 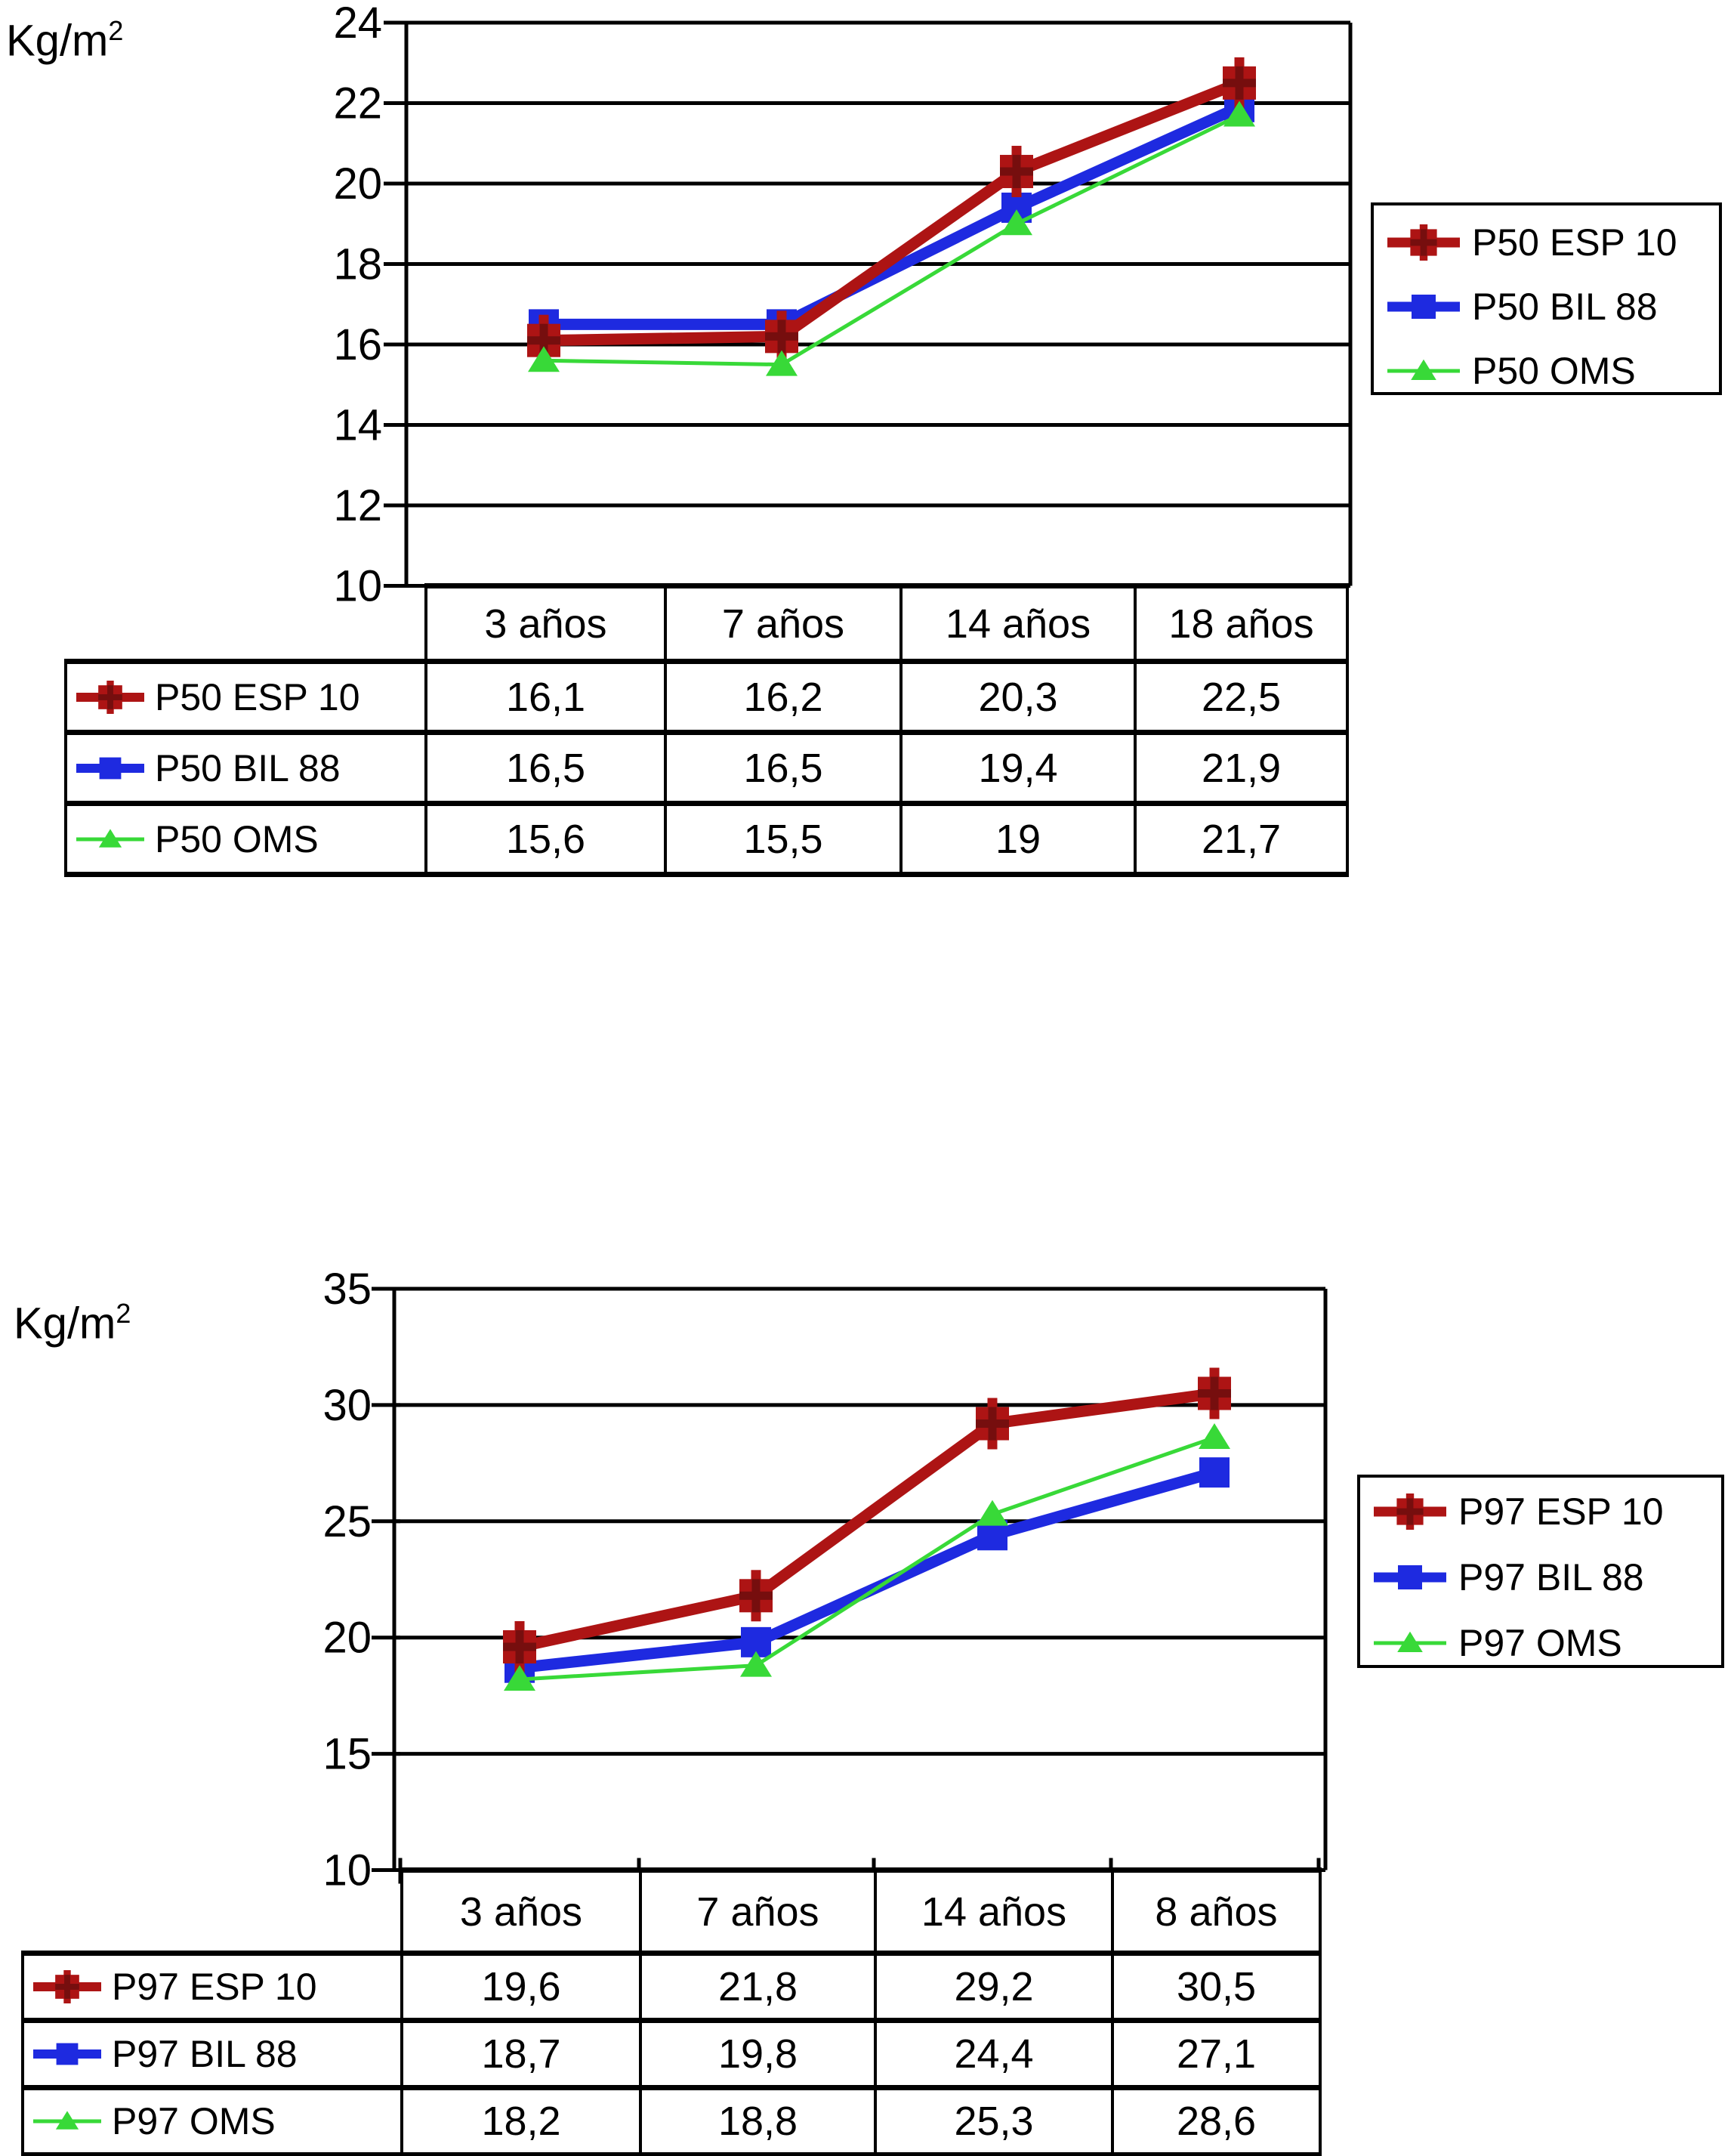 What do you see at coordinates (892, 240) in the screenshot?
I see `series-line-p50-oms` at bounding box center [892, 240].